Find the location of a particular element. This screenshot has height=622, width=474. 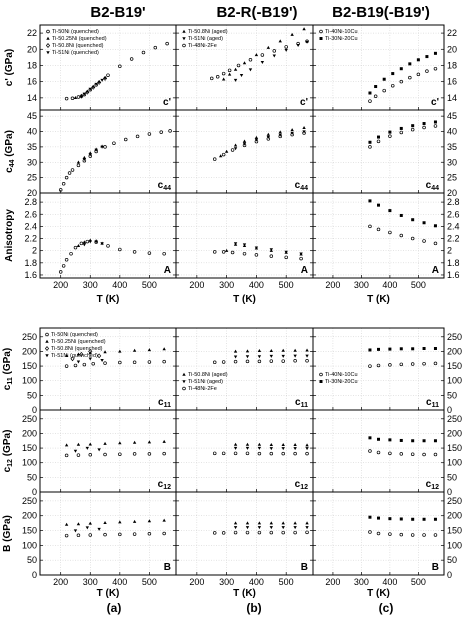

panel-b-3-xtick-label: 400 is located at coordinates (389, 582).